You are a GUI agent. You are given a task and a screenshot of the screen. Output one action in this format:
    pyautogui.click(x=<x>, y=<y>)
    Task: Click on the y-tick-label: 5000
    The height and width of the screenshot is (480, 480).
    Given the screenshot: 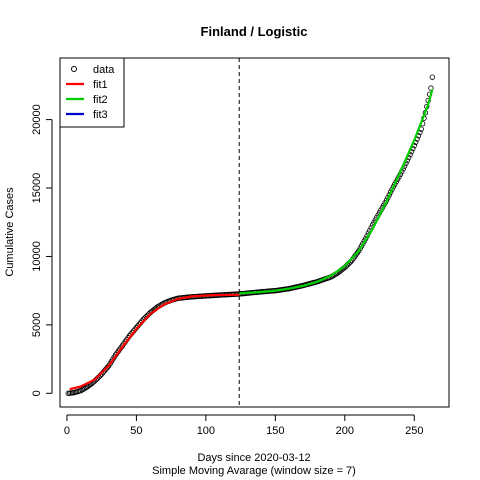 What is the action you would take?
    pyautogui.click(x=37, y=325)
    